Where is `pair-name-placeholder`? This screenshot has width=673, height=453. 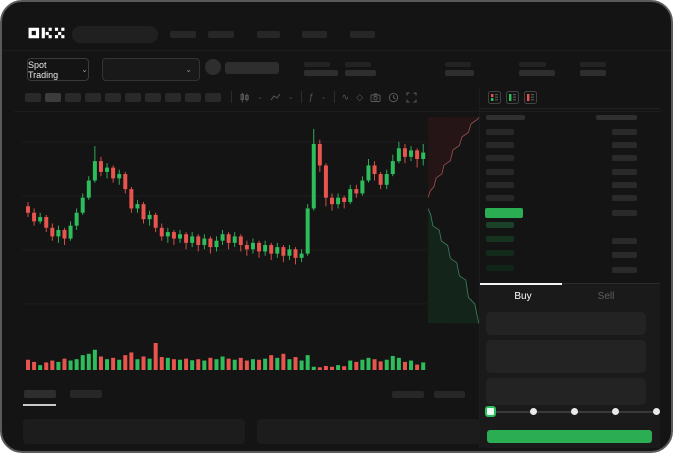
pair-name-placeholder is located at coordinates (252, 68).